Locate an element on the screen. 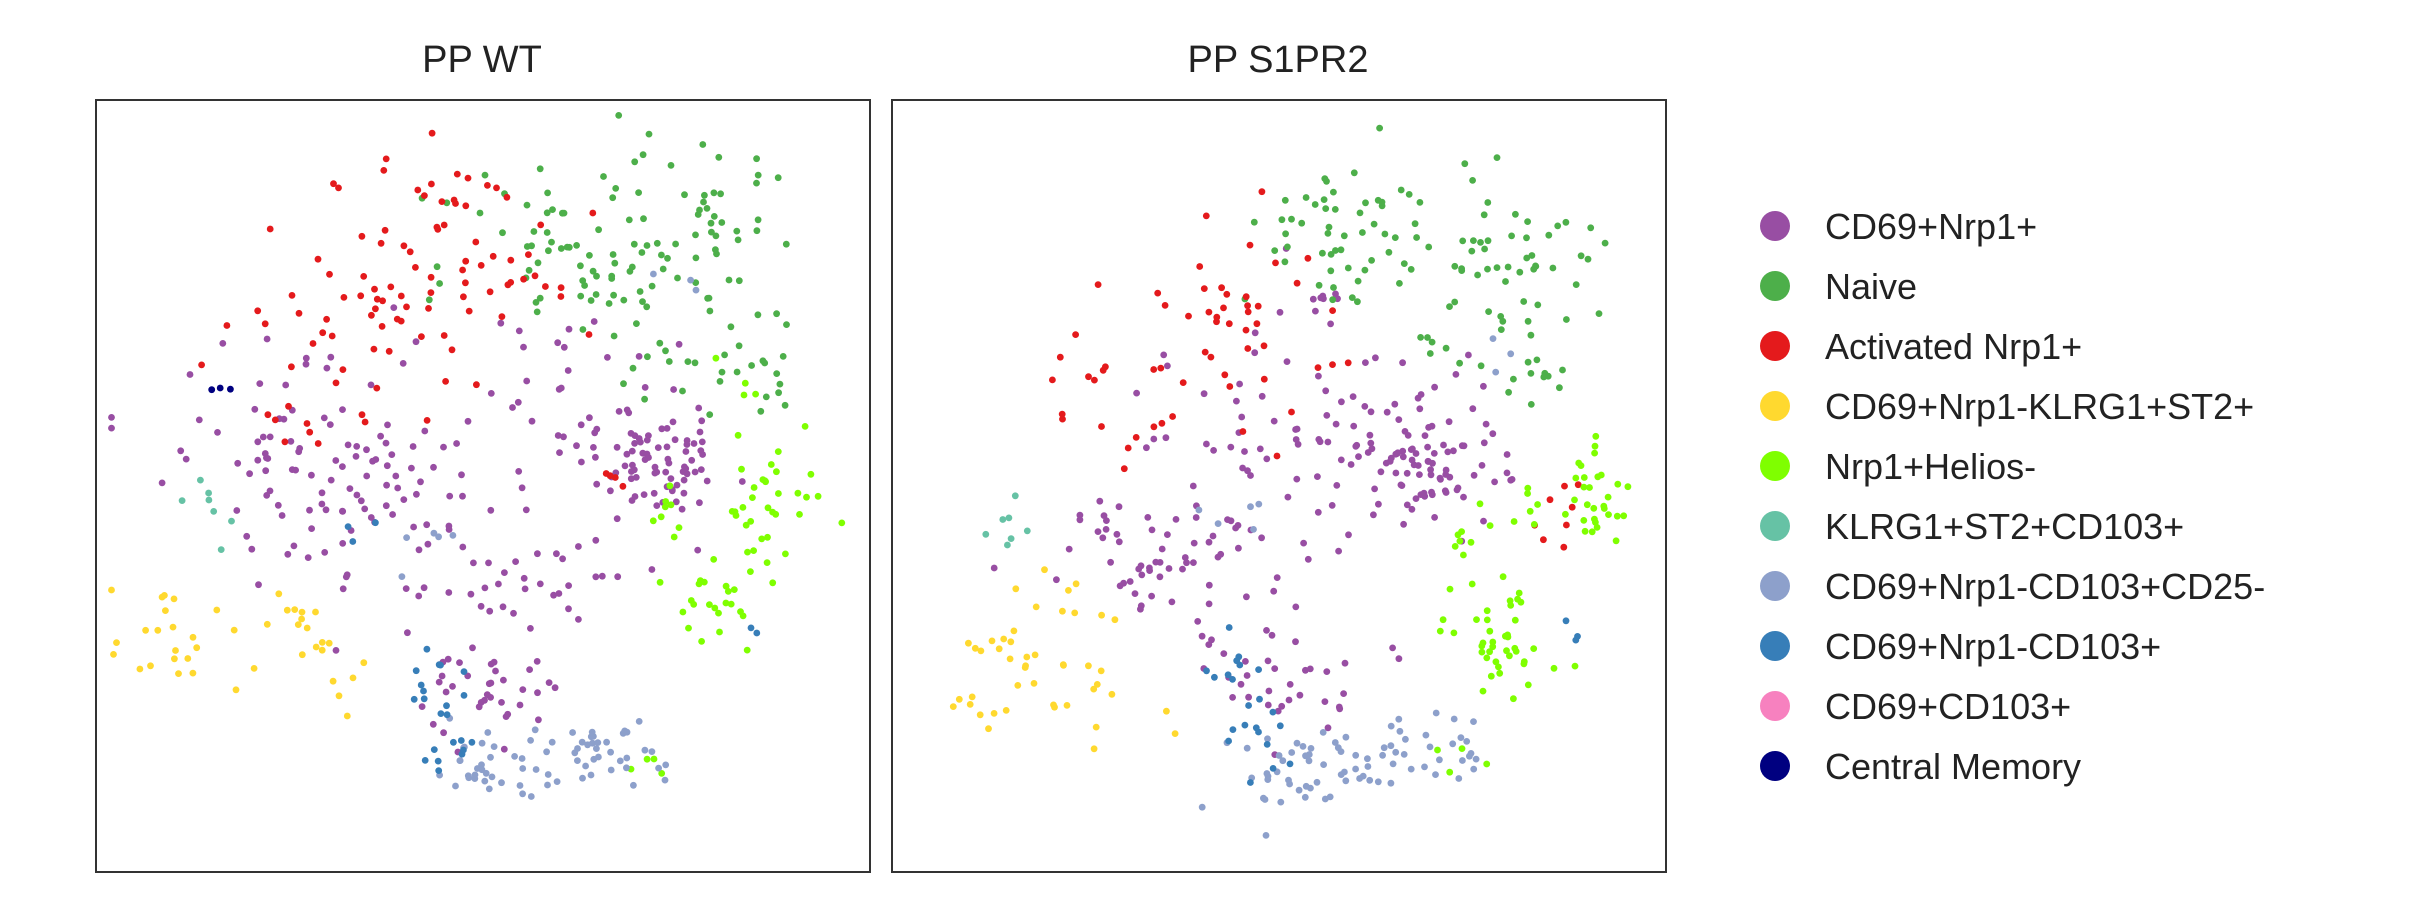 The image size is (2430, 900). legend-label-cd69-cd103: CD69+CD103+ is located at coordinates (1948, 706).